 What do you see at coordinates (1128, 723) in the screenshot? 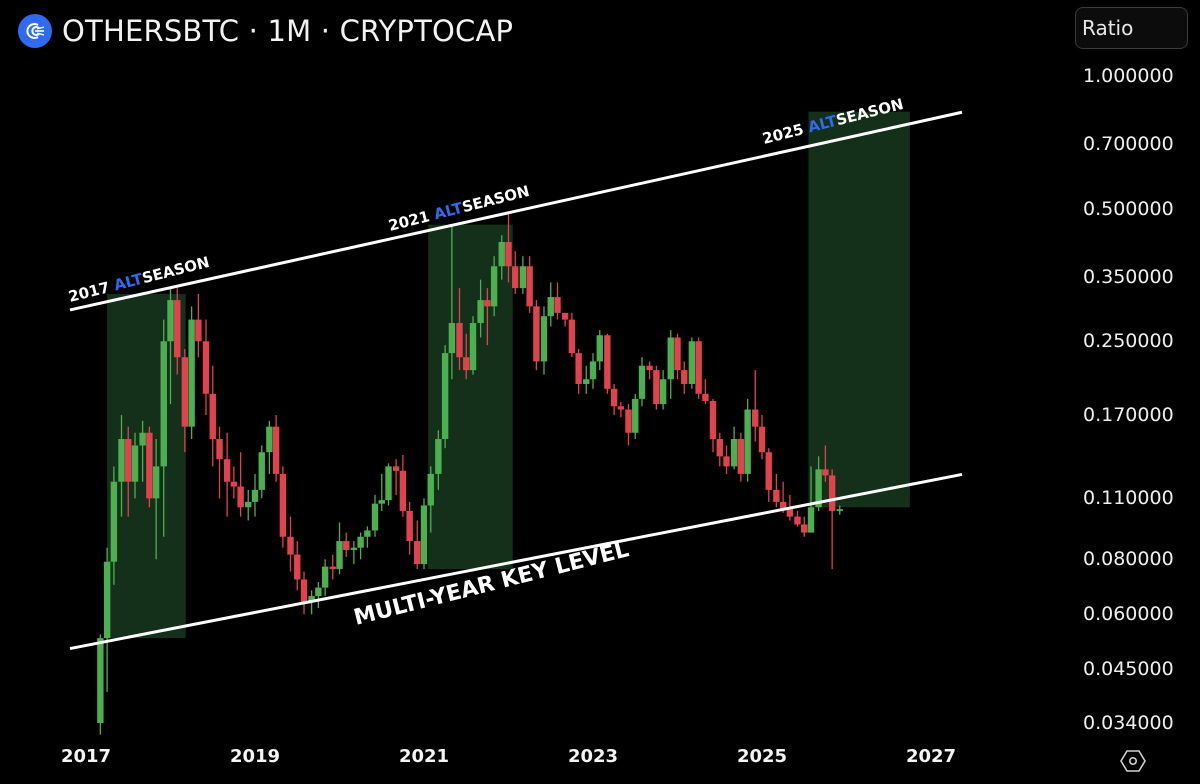
I see `price-tick-label: 0.034000` at bounding box center [1128, 723].